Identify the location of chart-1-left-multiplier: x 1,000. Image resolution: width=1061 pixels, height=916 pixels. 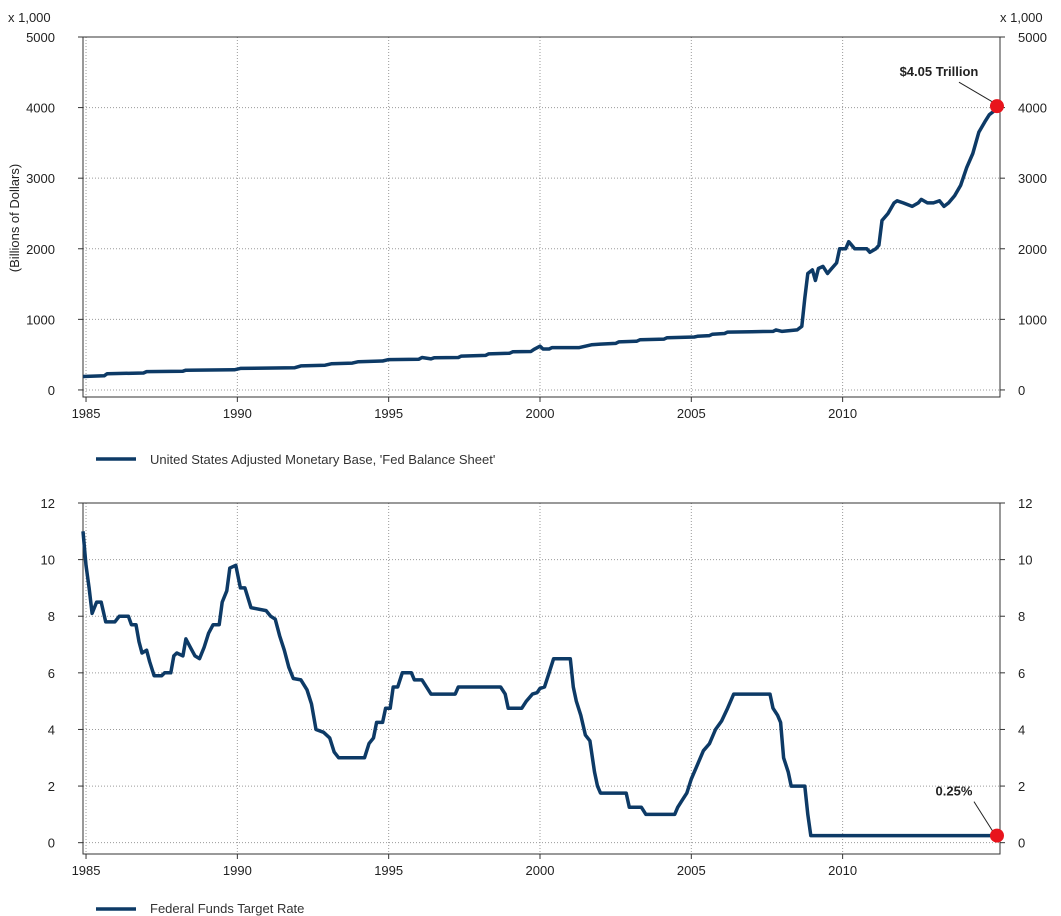
(29, 17).